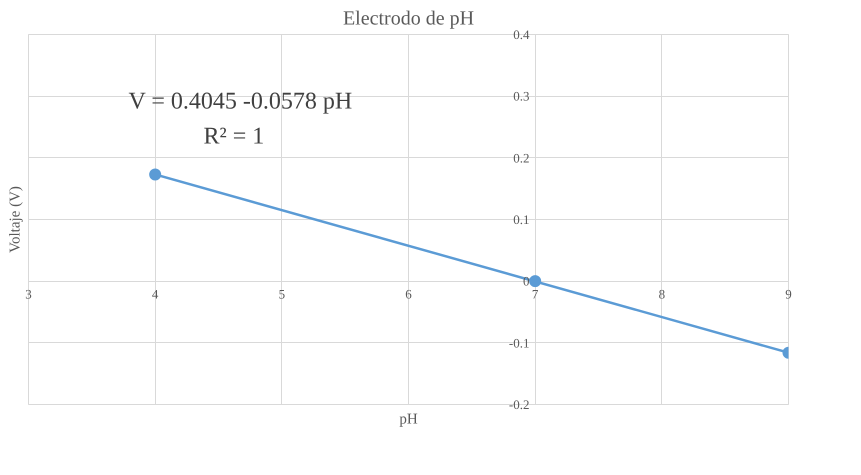 The height and width of the screenshot is (475, 861). I want to click on y-tick-label: 0.4, so click(521, 34).